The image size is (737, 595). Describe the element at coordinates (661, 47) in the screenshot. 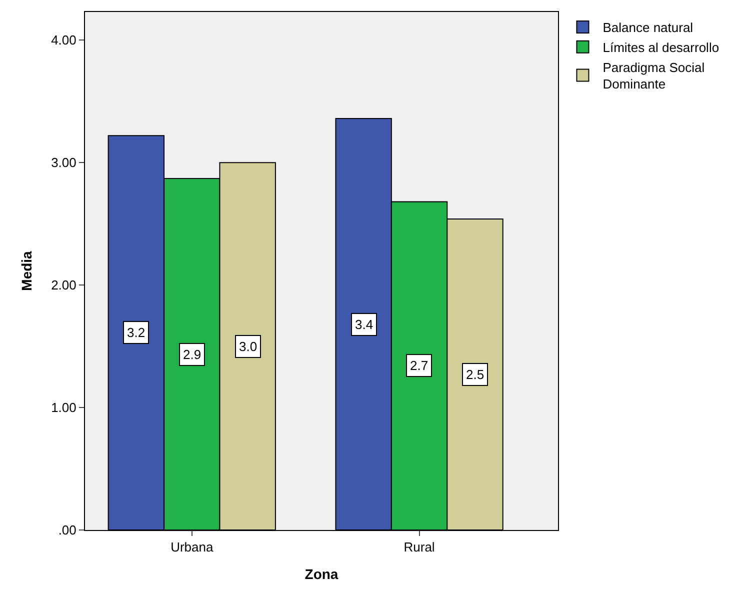

I see `legend-label: Límites al desarrollo` at that location.